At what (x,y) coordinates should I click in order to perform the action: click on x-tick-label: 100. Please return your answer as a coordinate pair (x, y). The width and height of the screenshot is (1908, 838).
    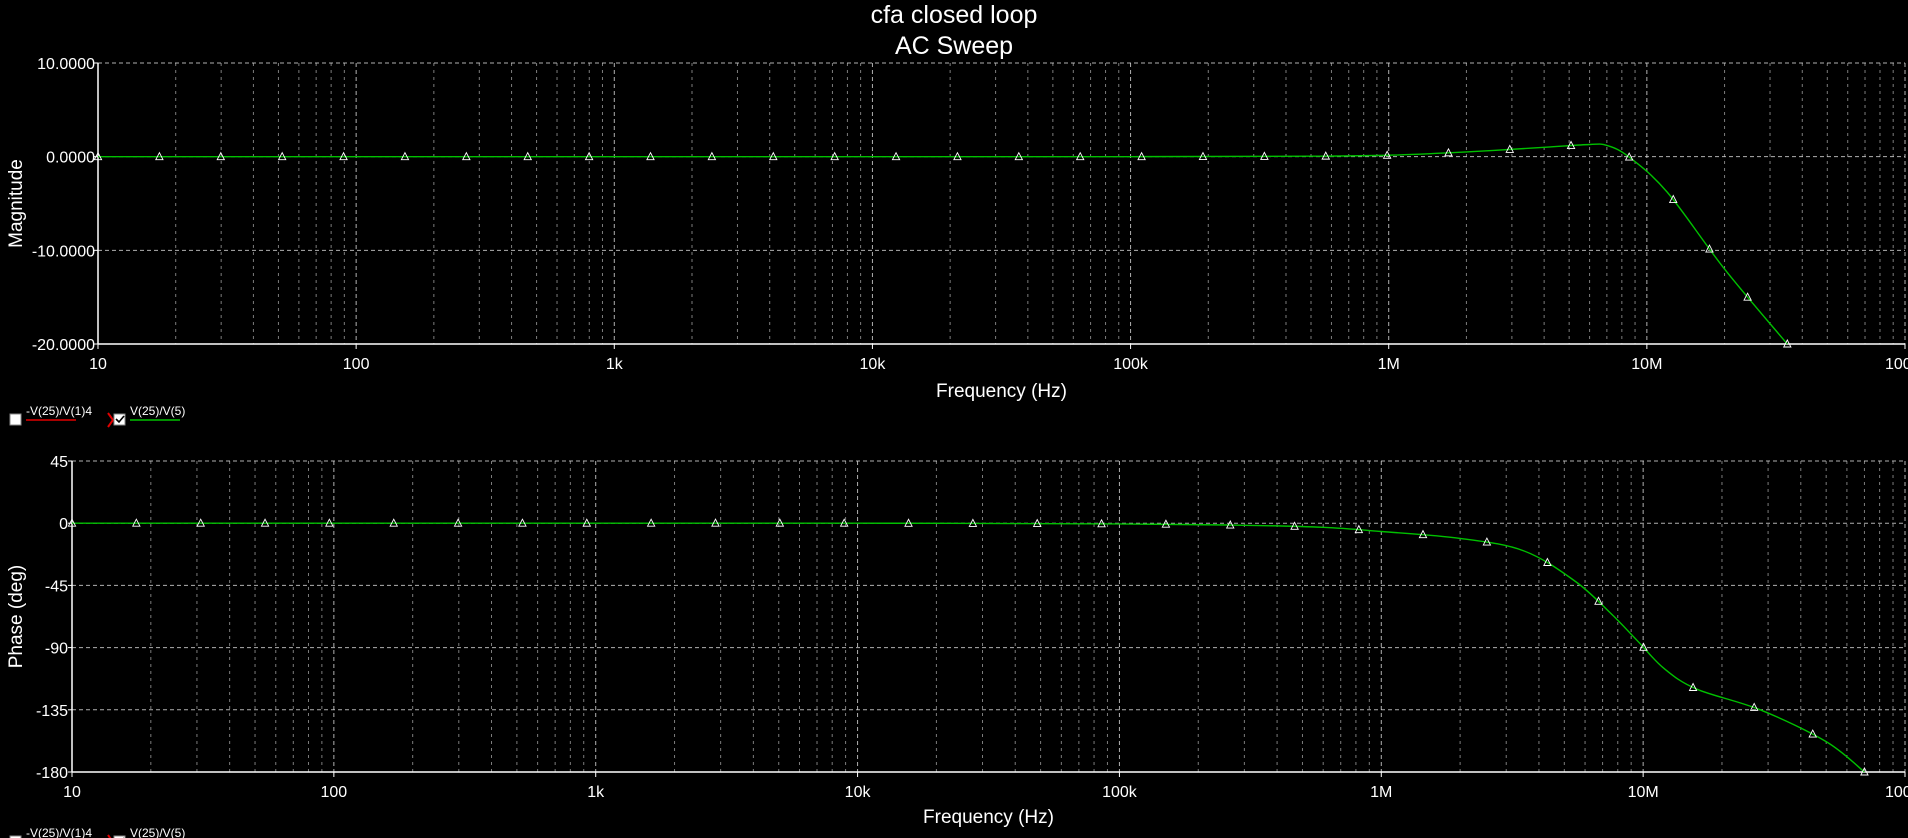
    Looking at the image, I should click on (356, 364).